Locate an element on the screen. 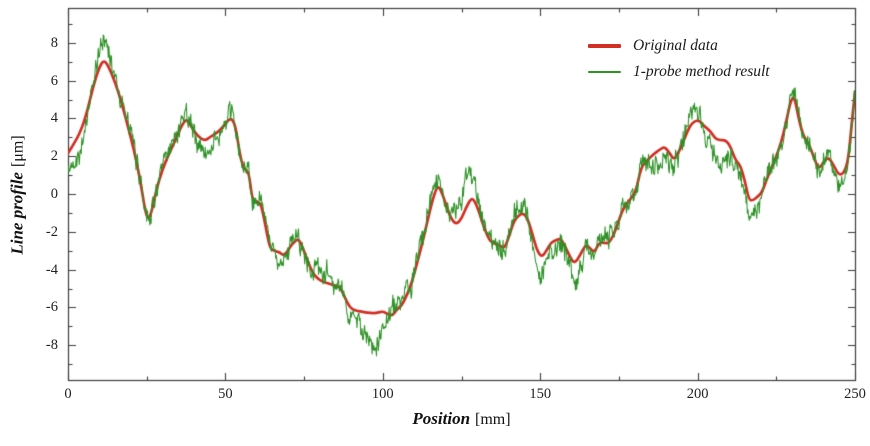 The image size is (870, 446). legend: Original data 1-probe method result is located at coordinates (679, 59).